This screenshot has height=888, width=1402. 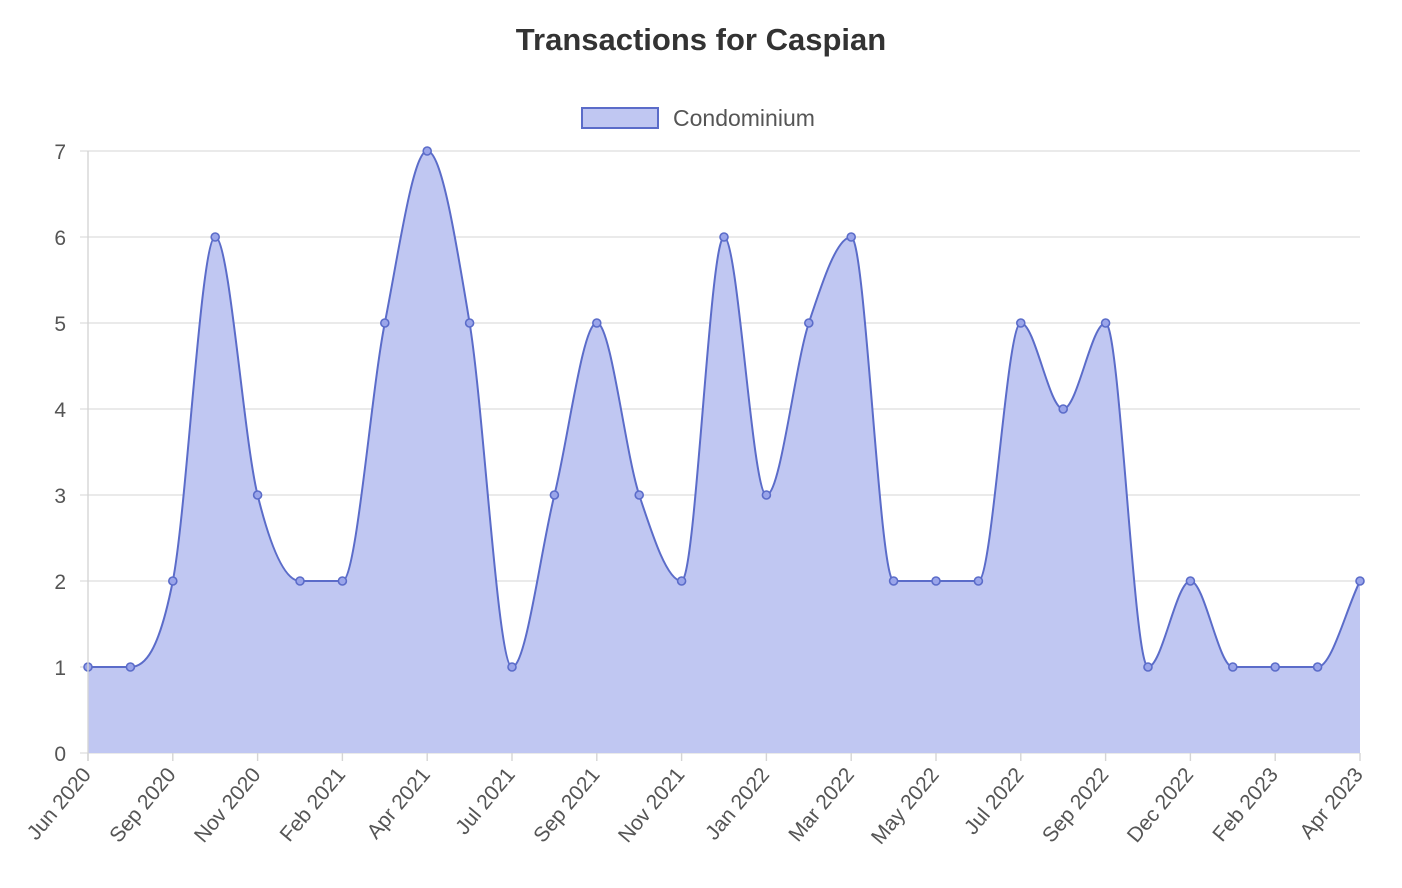 I want to click on x-tick-label: Sep 2022, so click(x=1075, y=805).